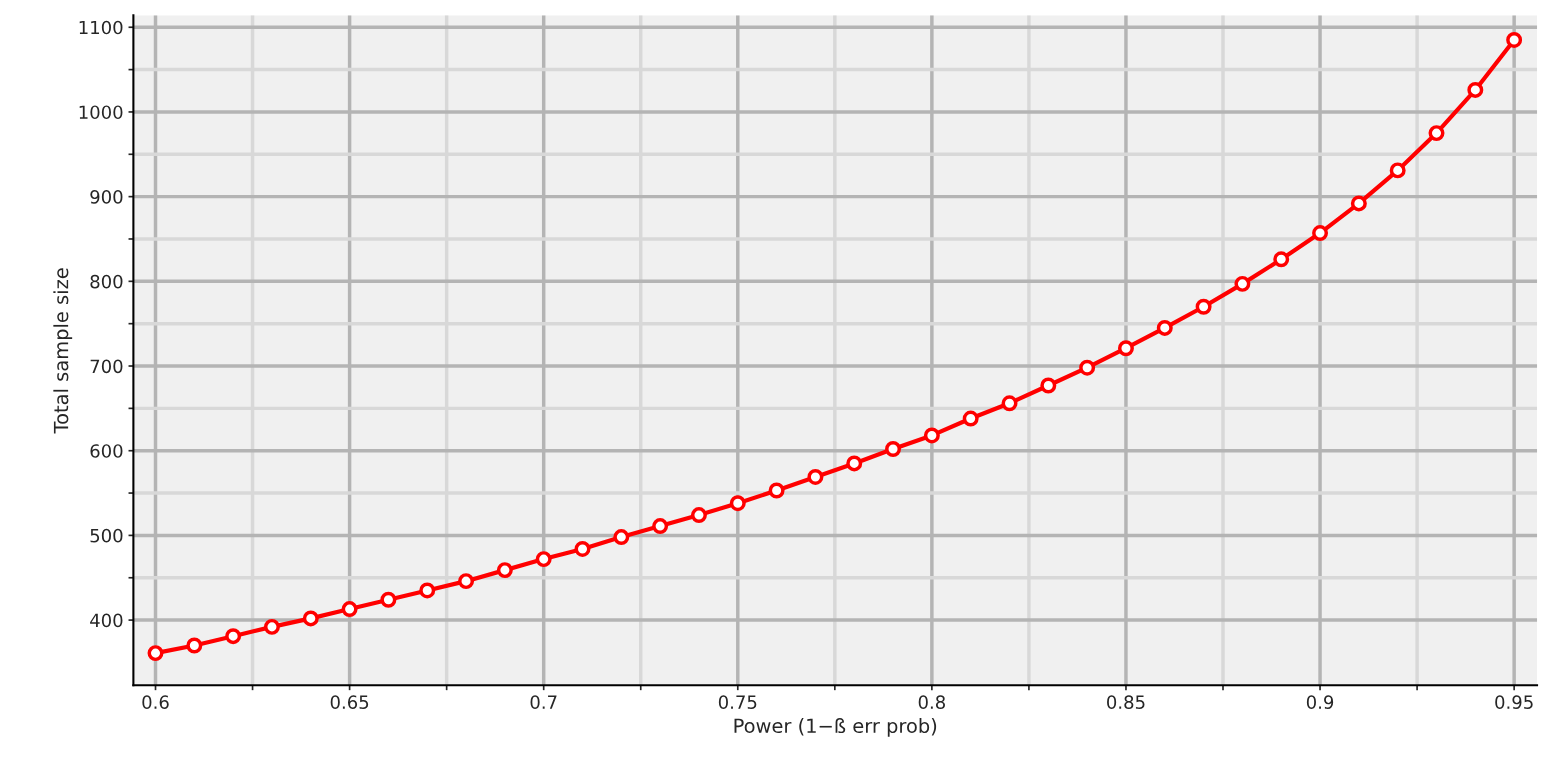 Image resolution: width=1551 pixels, height=770 pixels. I want to click on y-tick-label: 500, so click(106, 535).